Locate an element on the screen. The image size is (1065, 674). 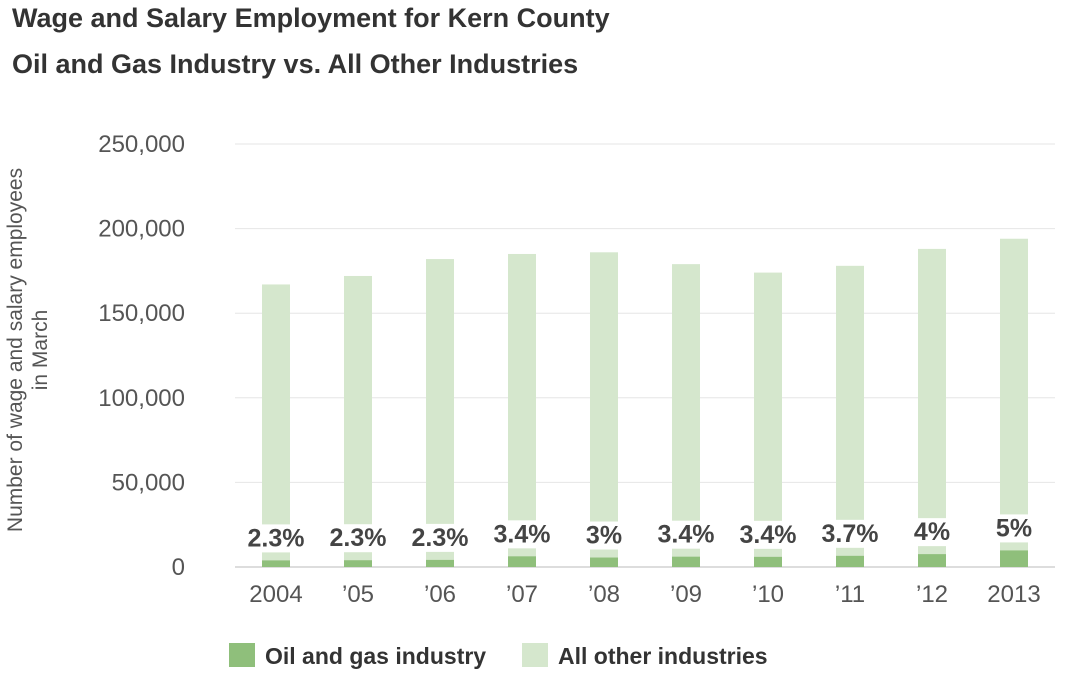
data-label: 3% is located at coordinates (604, 536).